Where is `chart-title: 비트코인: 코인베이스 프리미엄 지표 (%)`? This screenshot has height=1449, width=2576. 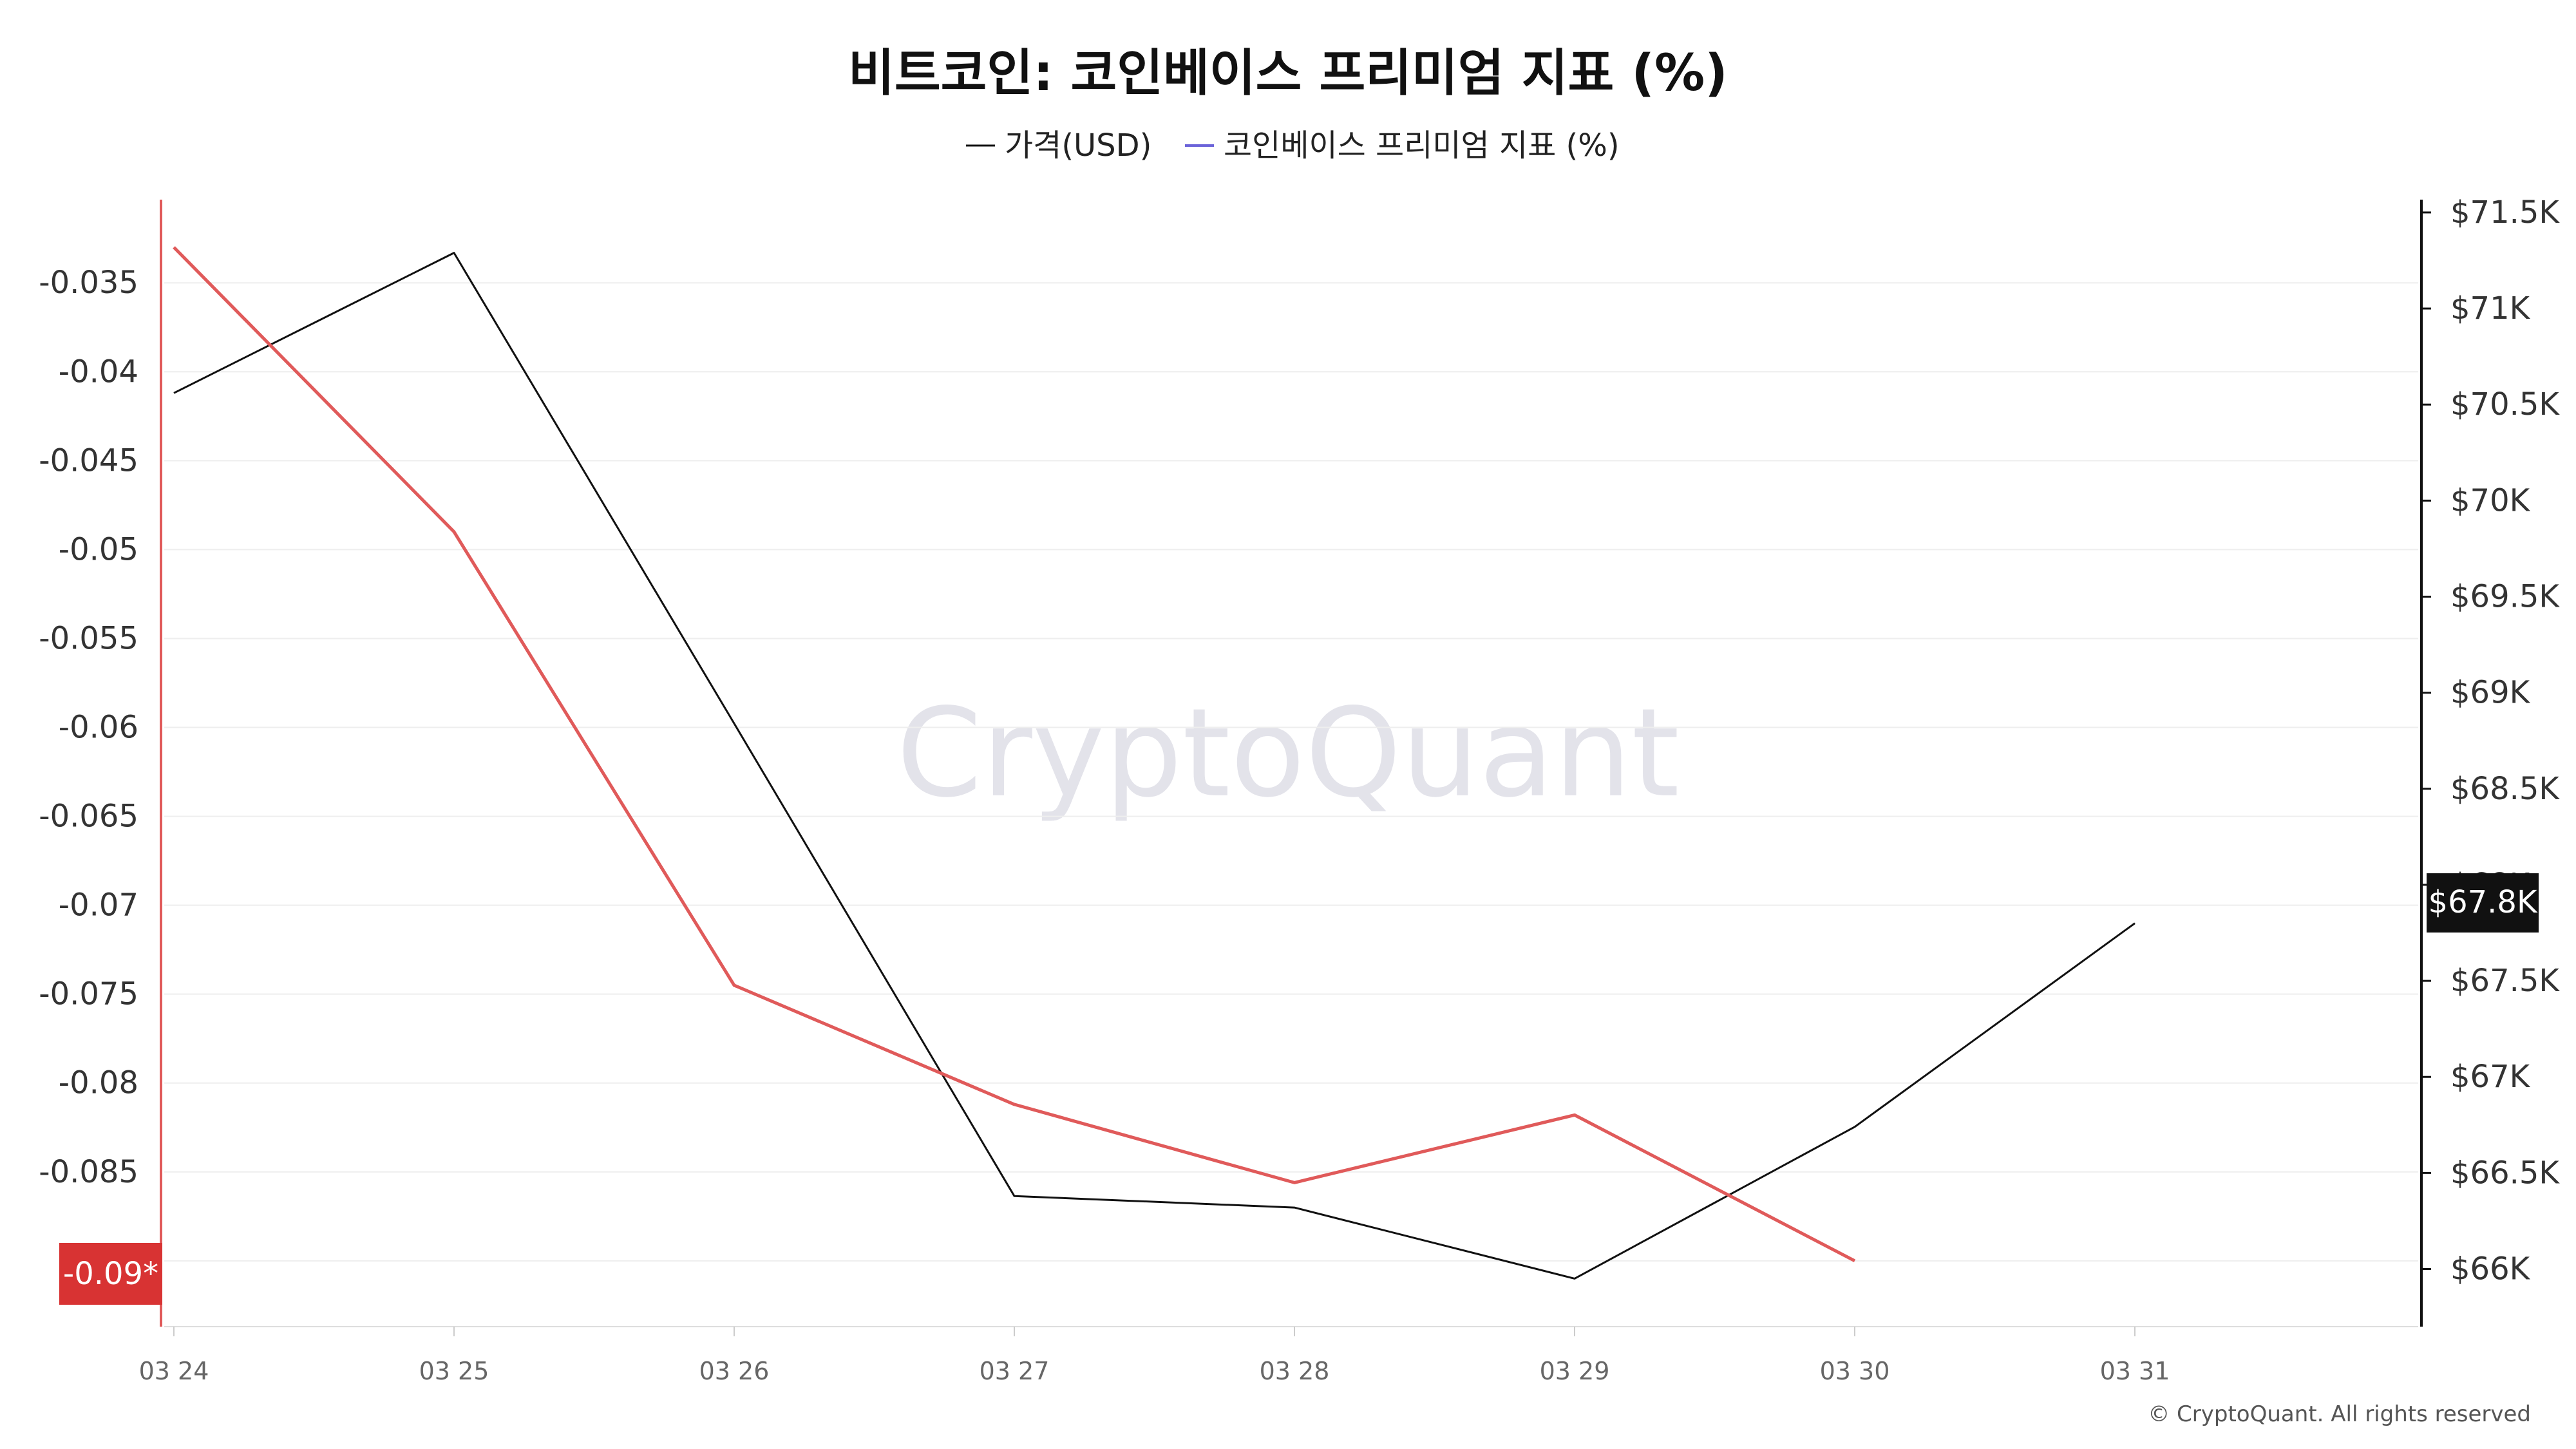
chart-title: 비트코인: 코인베이스 프리미엄 지표 (%) is located at coordinates (1288, 73).